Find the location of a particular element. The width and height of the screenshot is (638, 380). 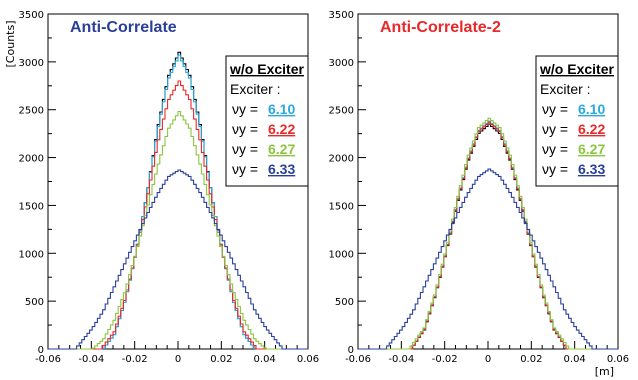

x-axis-label: [m] is located at coordinates (604, 371).